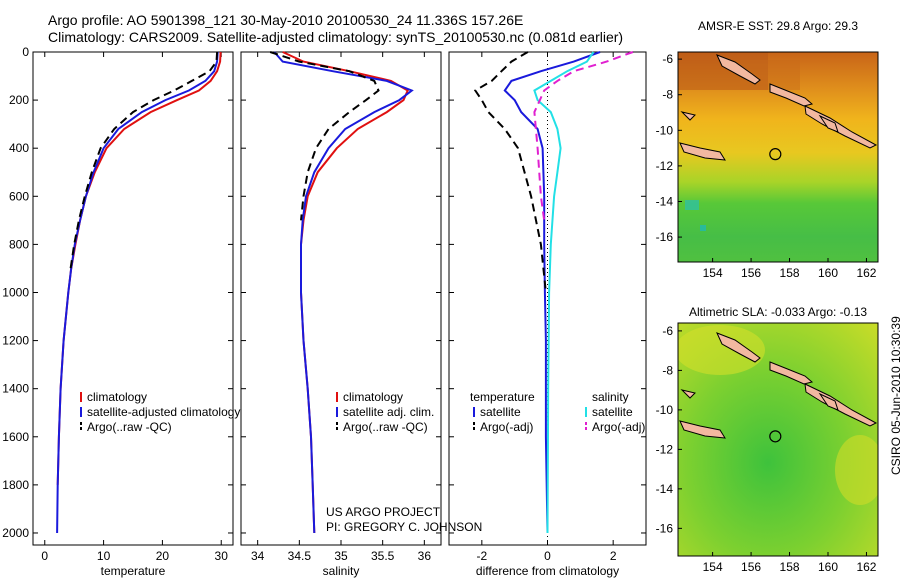 This screenshot has height=580, width=900. What do you see at coordinates (163, 412) in the screenshot?
I see `legend-label: satellite-adjusted climatology` at bounding box center [163, 412].